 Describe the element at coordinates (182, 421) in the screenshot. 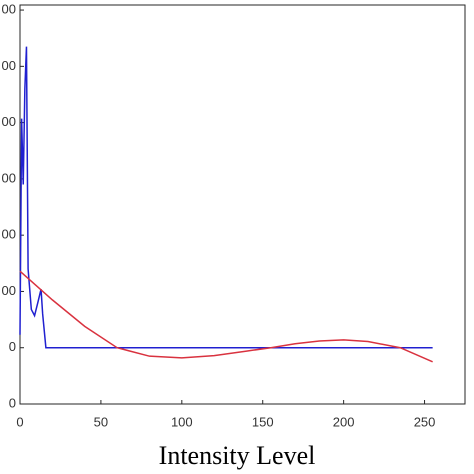

I see `x-tick-label: 100` at that location.